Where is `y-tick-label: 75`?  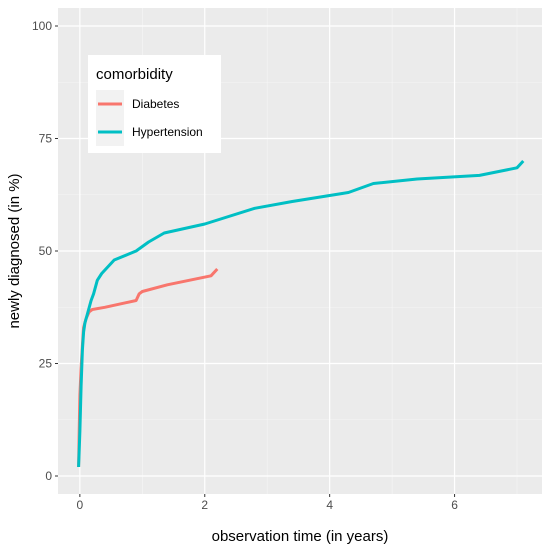 y-tick-label: 75 is located at coordinates (46, 139).